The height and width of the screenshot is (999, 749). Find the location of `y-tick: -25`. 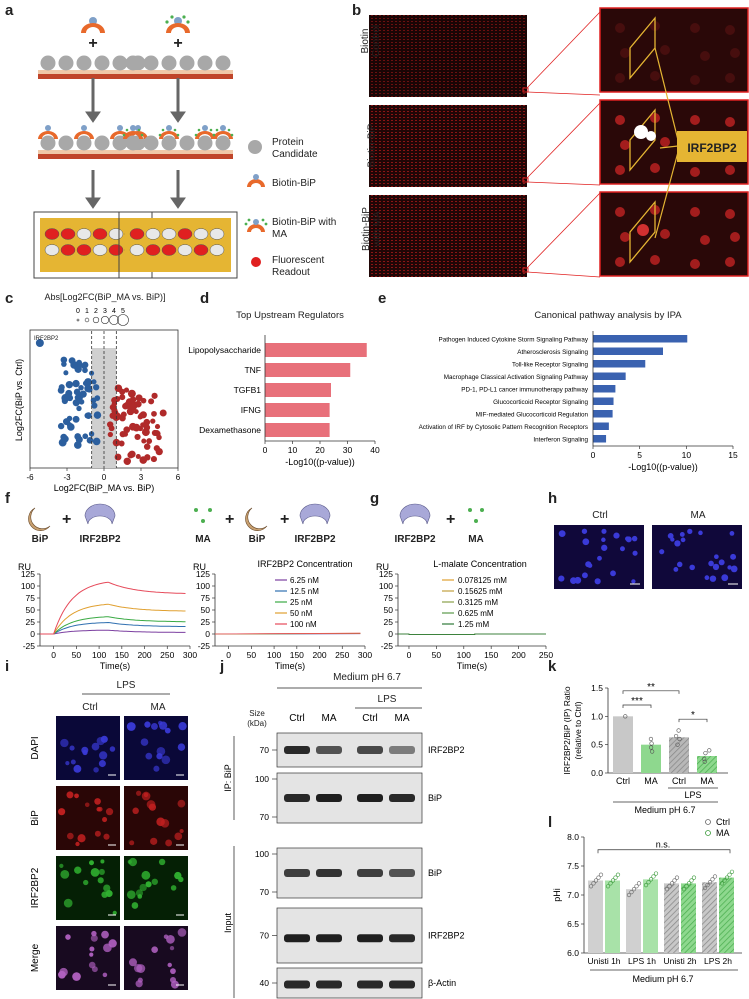

y-tick: -25 is located at coordinates (387, 646).